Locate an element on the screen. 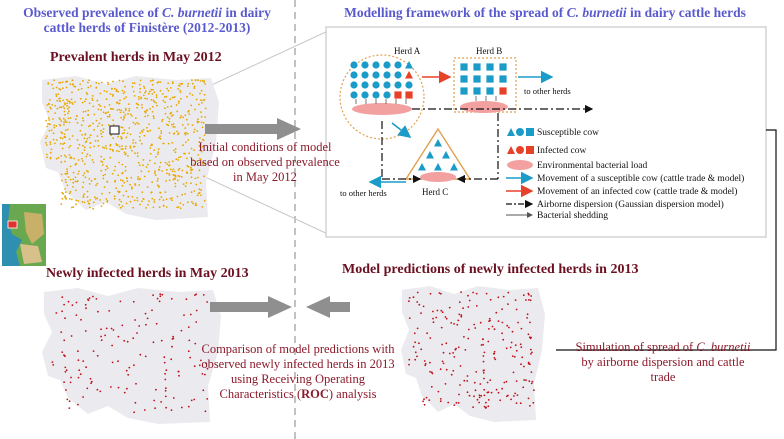 This screenshot has width=784, height=439. map-land is located at coordinates (129, 148).